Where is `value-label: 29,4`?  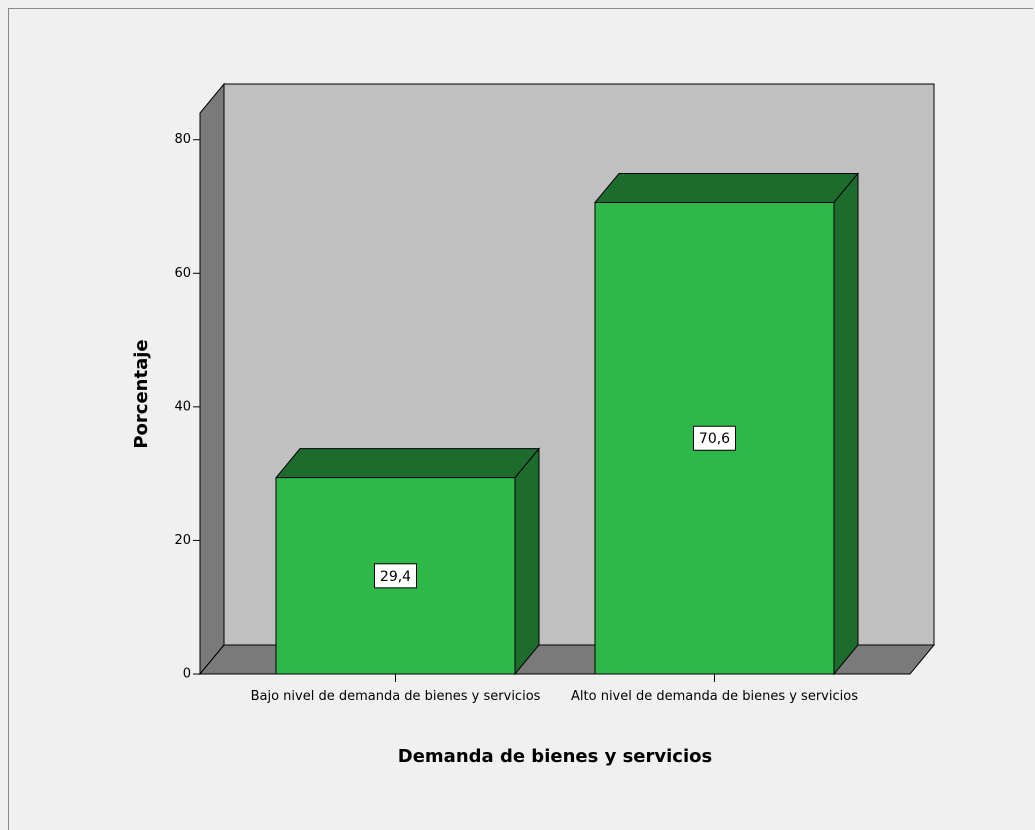 value-label: 29,4 is located at coordinates (395, 577).